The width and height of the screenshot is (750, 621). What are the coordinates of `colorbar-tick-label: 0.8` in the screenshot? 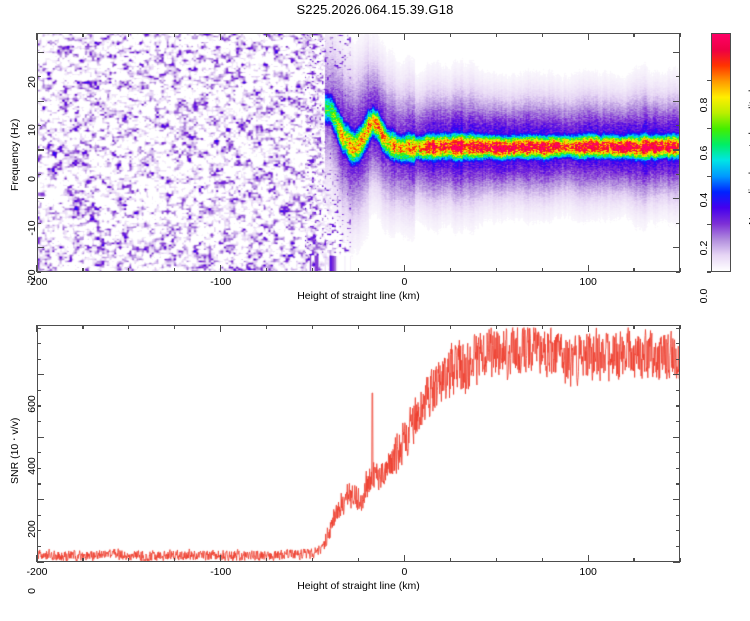 It's located at (704, 105).